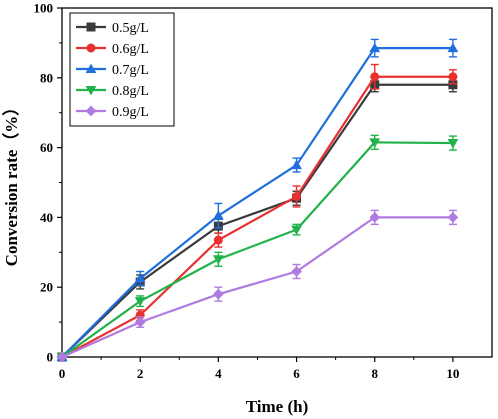 The width and height of the screenshot is (498, 419). I want to click on legend-item: 0.7g/L, so click(112, 70).